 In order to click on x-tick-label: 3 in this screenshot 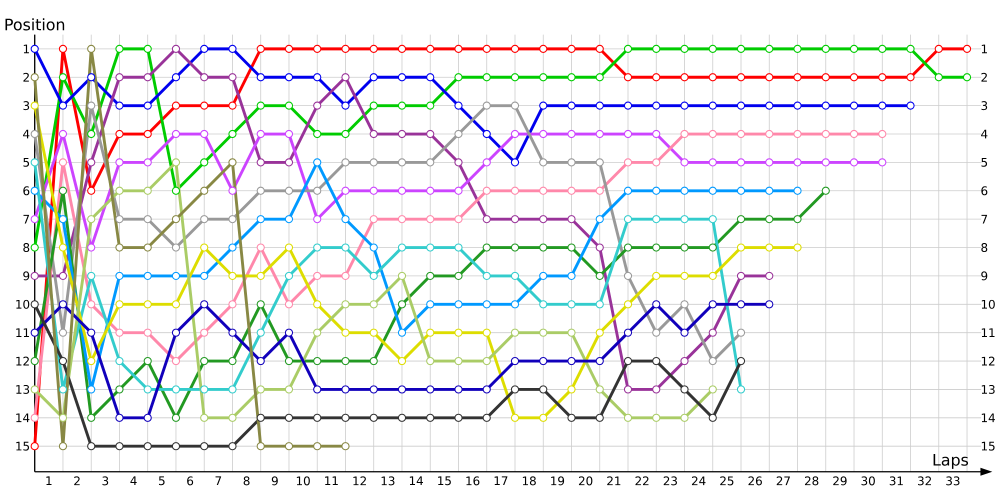, I will do `click(105, 481)`.